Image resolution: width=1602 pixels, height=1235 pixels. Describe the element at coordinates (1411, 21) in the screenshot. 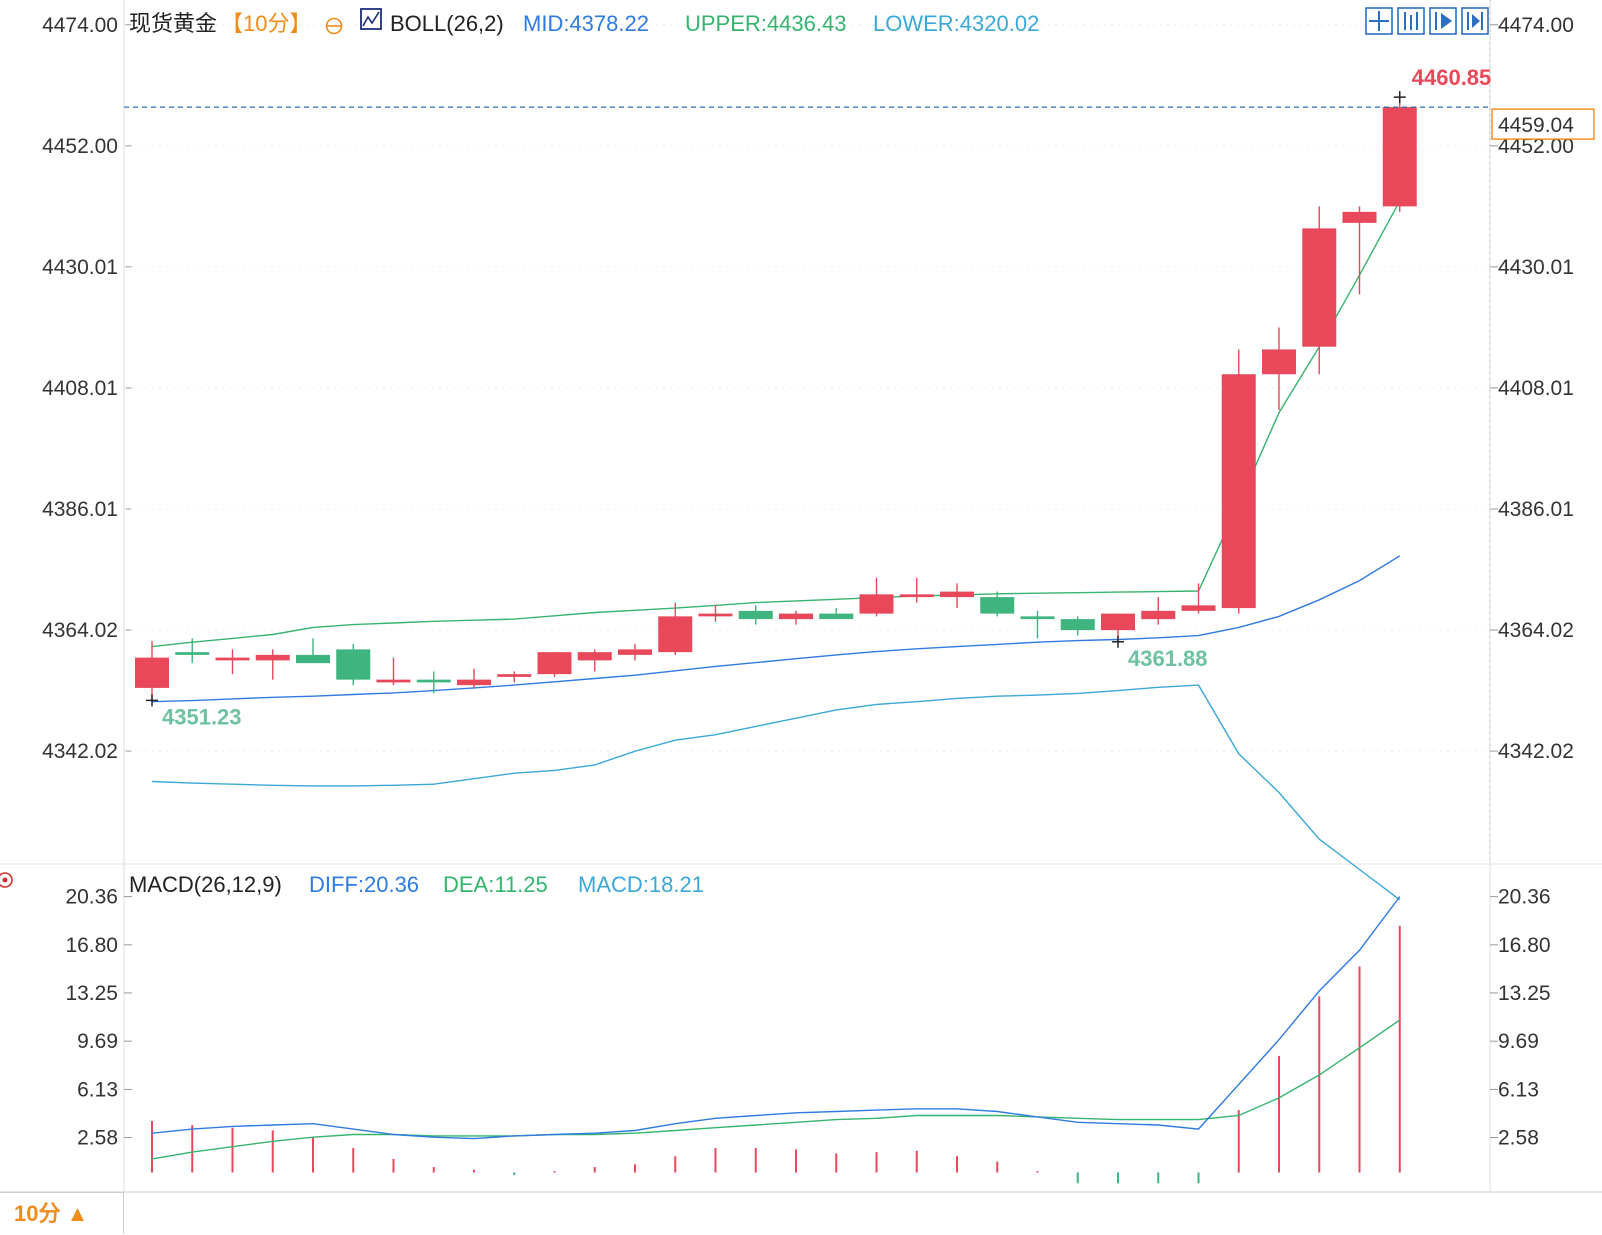

I see `layout-icon` at that location.